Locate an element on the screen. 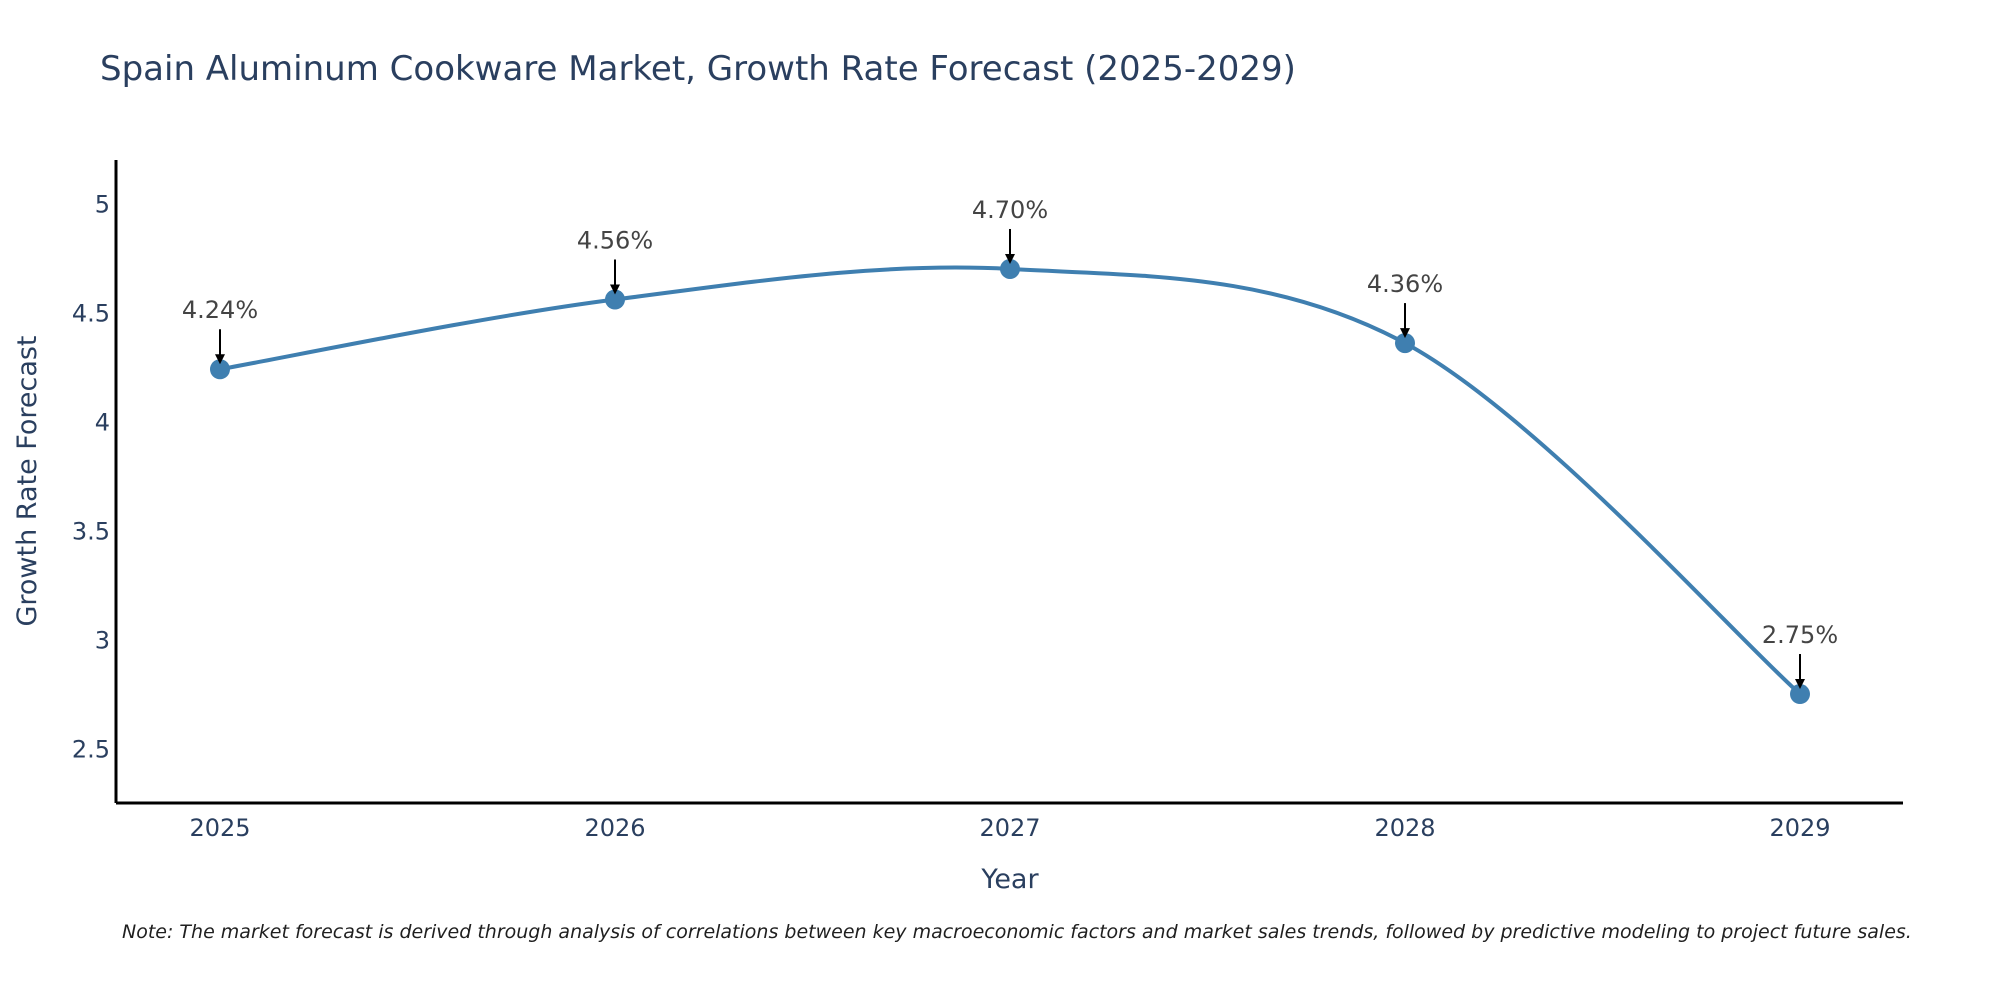 Image resolution: width=2000 pixels, height=1004 pixels. data-label: 4.24% is located at coordinates (220, 310).